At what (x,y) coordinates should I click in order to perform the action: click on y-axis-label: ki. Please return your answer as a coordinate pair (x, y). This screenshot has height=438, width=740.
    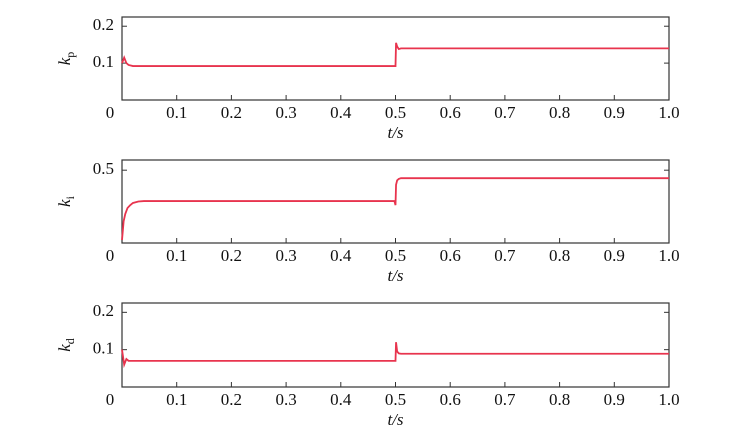
    Looking at the image, I should click on (66, 201).